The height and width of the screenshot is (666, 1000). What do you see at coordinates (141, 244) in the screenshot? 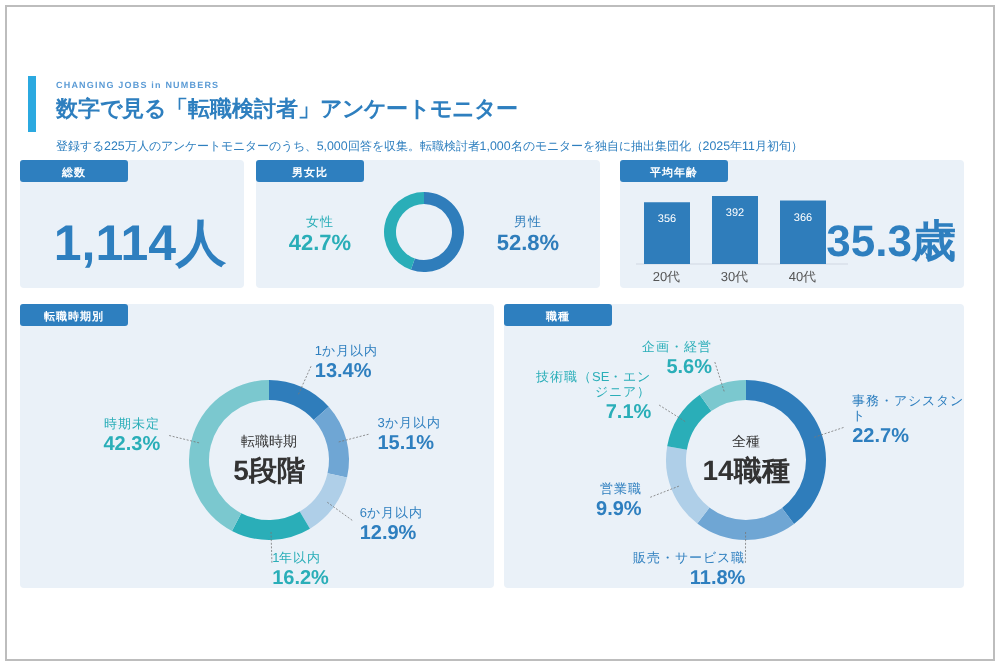
I see `text: 1,114人` at bounding box center [141, 244].